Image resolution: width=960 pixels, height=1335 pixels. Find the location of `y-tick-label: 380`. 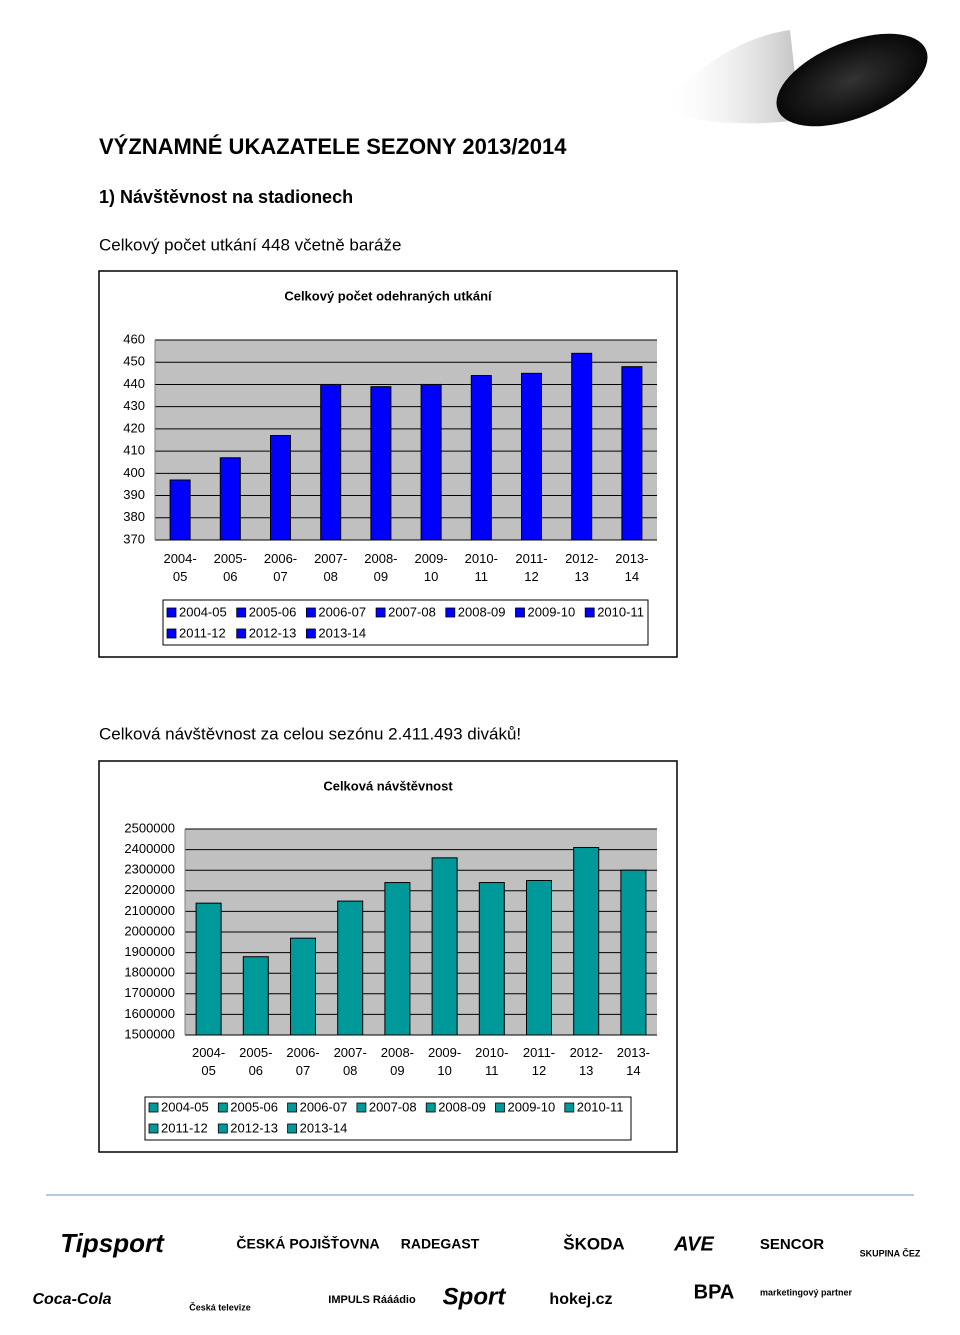

y-tick-label: 380 is located at coordinates (134, 516).